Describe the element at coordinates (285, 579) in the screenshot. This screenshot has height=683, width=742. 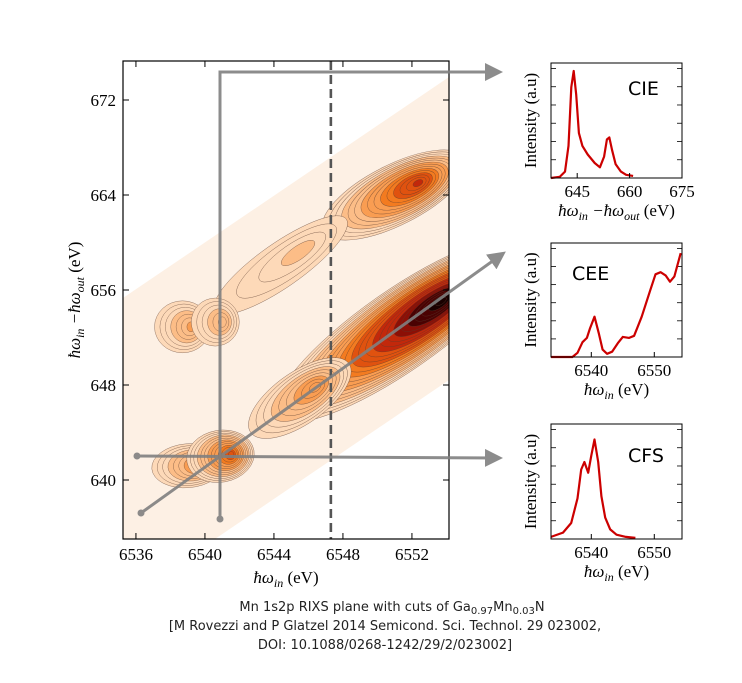
I see `main-x-axis-label: ħωin (eV)` at that location.